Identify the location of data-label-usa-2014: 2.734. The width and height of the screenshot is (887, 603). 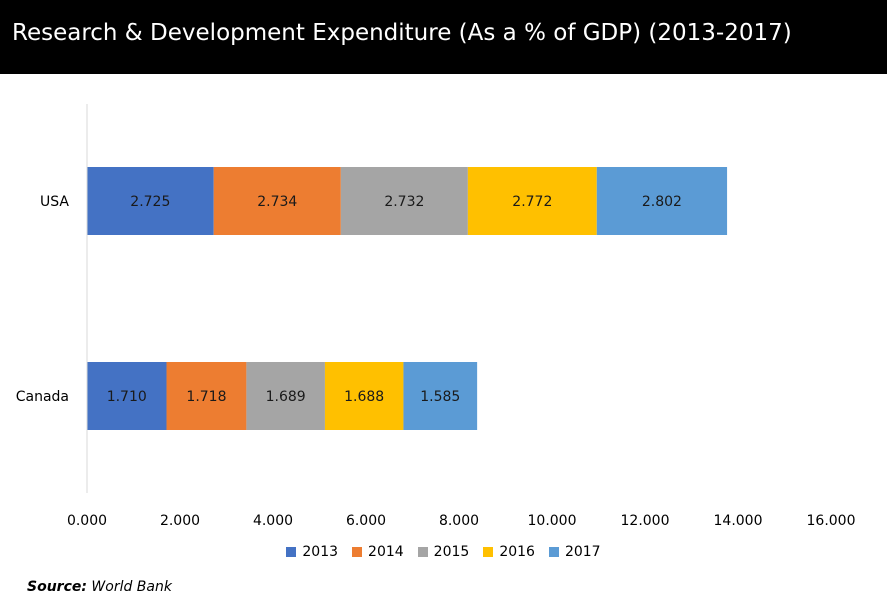
(277, 202).